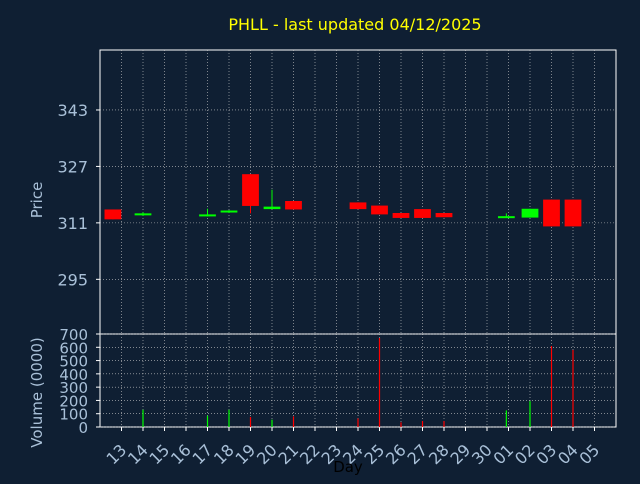 The image size is (640, 484). What do you see at coordinates (73, 348) in the screenshot?
I see `volume-tick-label: 600` at bounding box center [73, 348].